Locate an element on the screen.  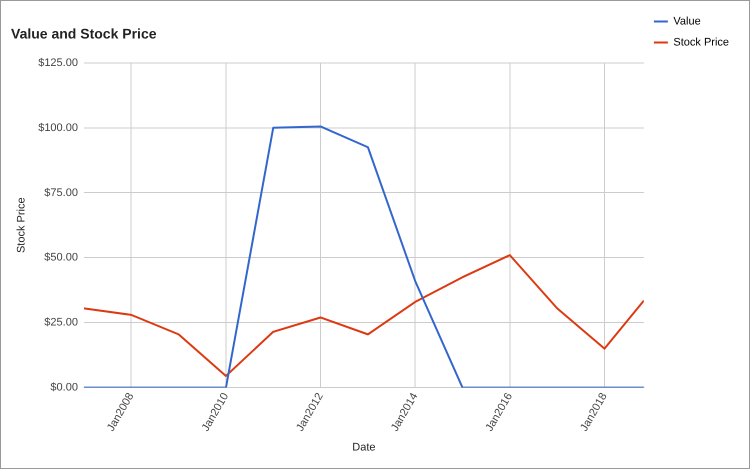
x-axis-title: Date is located at coordinates (364, 447).